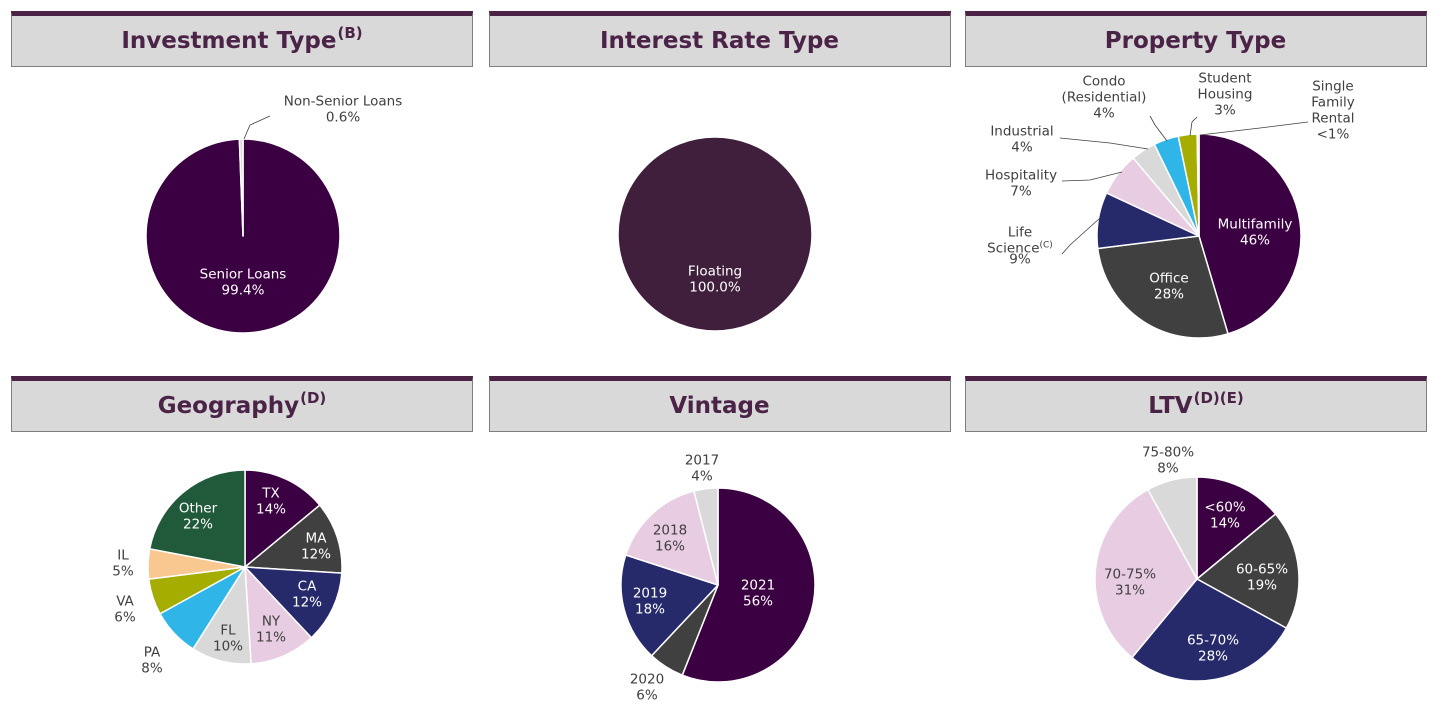 This screenshot has height=714, width=1442. What do you see at coordinates (719, 41) in the screenshot?
I see `panel-title: Interest Rate Type` at bounding box center [719, 41].